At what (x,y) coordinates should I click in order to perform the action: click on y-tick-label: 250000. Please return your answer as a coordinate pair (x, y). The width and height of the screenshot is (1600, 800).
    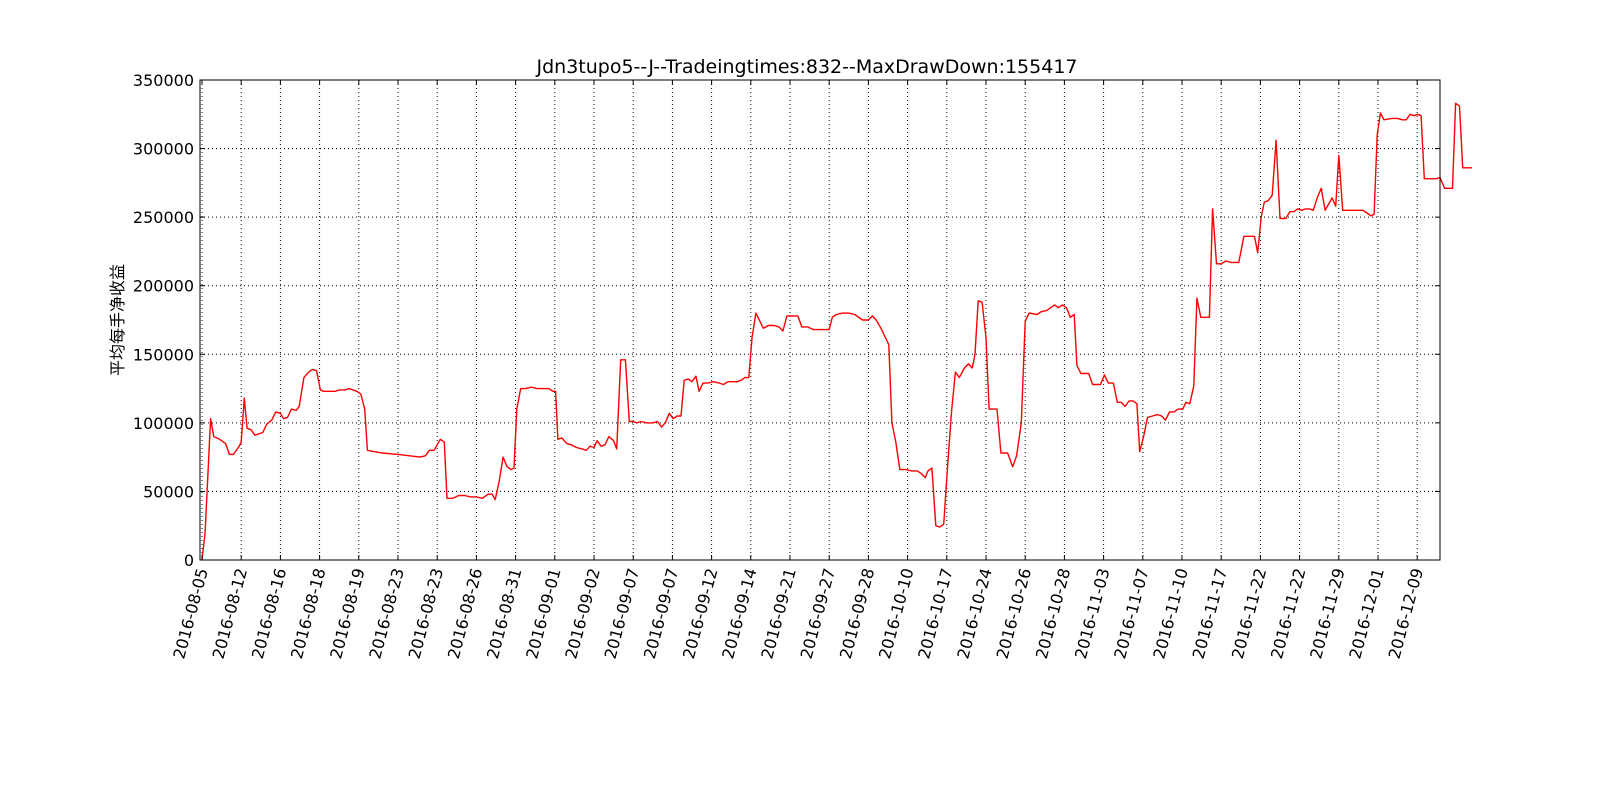
    Looking at the image, I should click on (163, 217).